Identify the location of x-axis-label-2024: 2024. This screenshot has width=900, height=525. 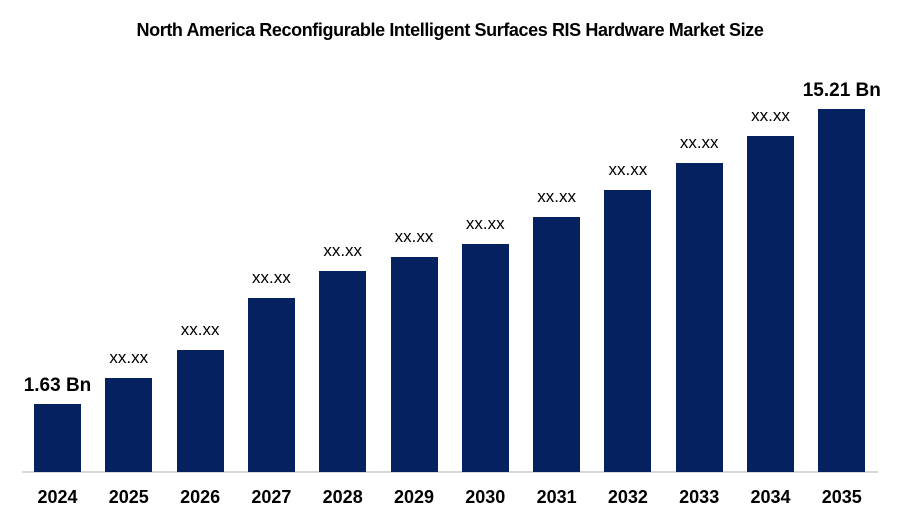
(57, 497).